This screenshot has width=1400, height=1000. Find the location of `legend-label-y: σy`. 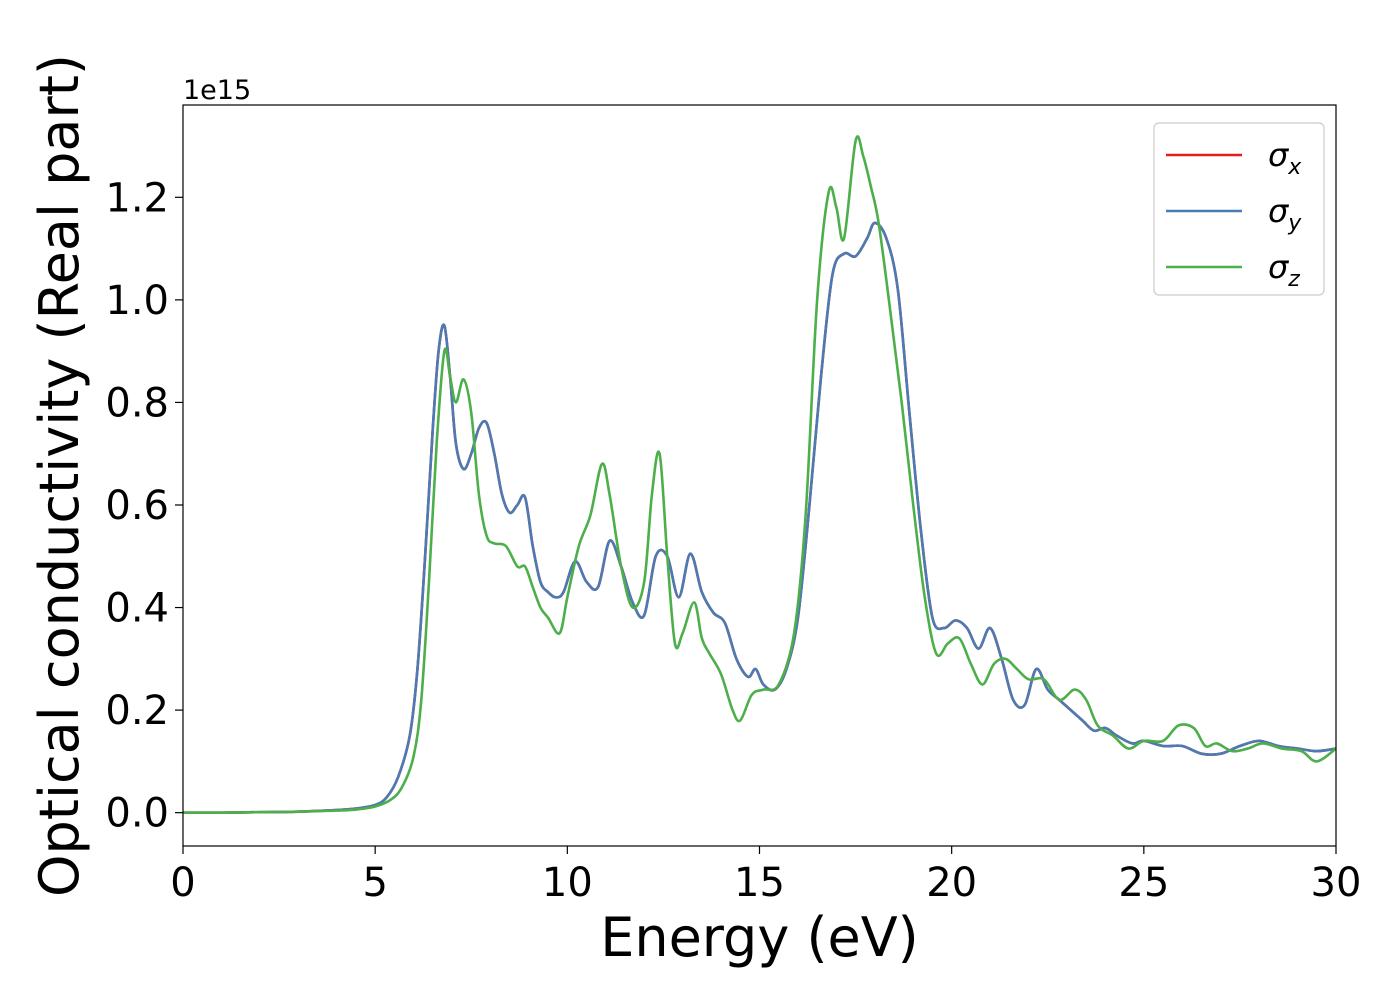

legend-label-y: σy is located at coordinates (1285, 214).